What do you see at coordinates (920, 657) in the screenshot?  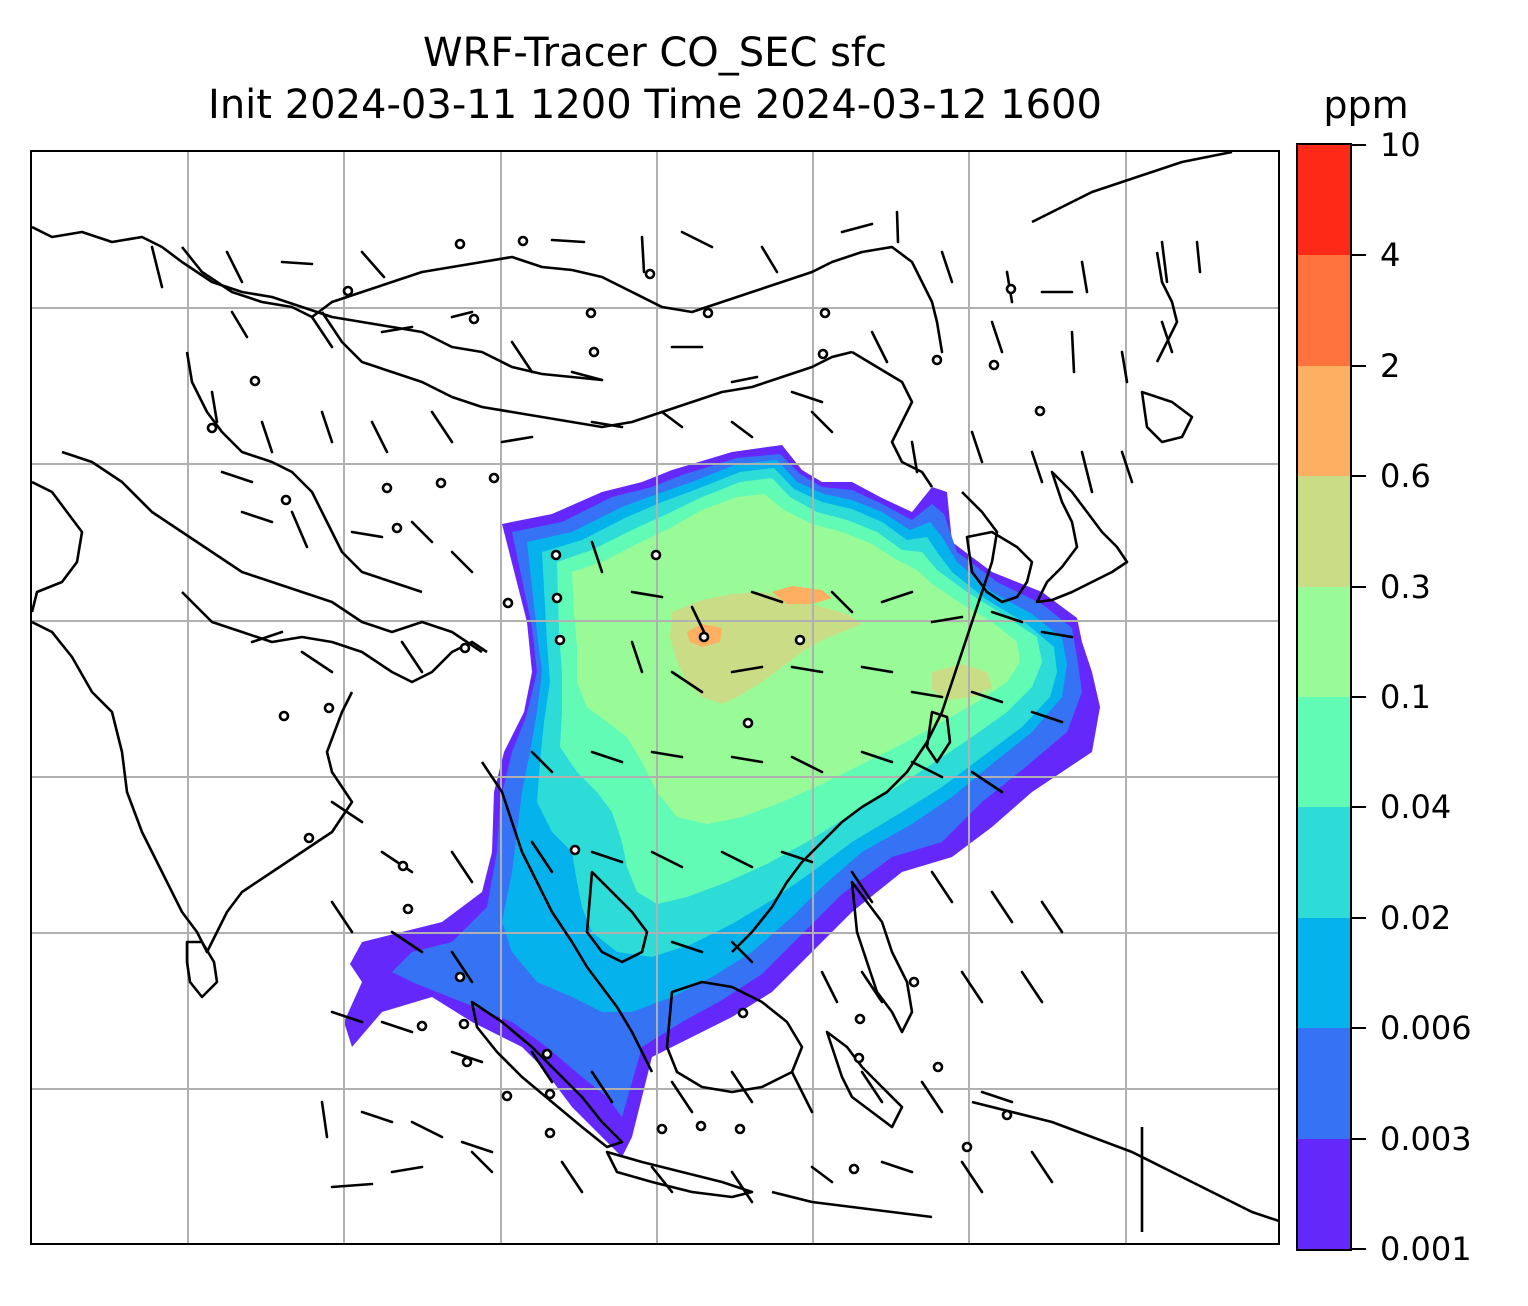 I see `coastline-china-east` at bounding box center [920, 657].